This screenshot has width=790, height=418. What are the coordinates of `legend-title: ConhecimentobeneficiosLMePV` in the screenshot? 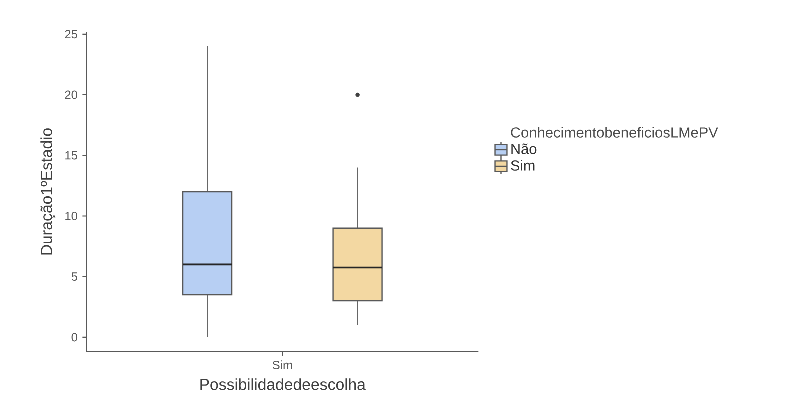 It's located at (614, 132).